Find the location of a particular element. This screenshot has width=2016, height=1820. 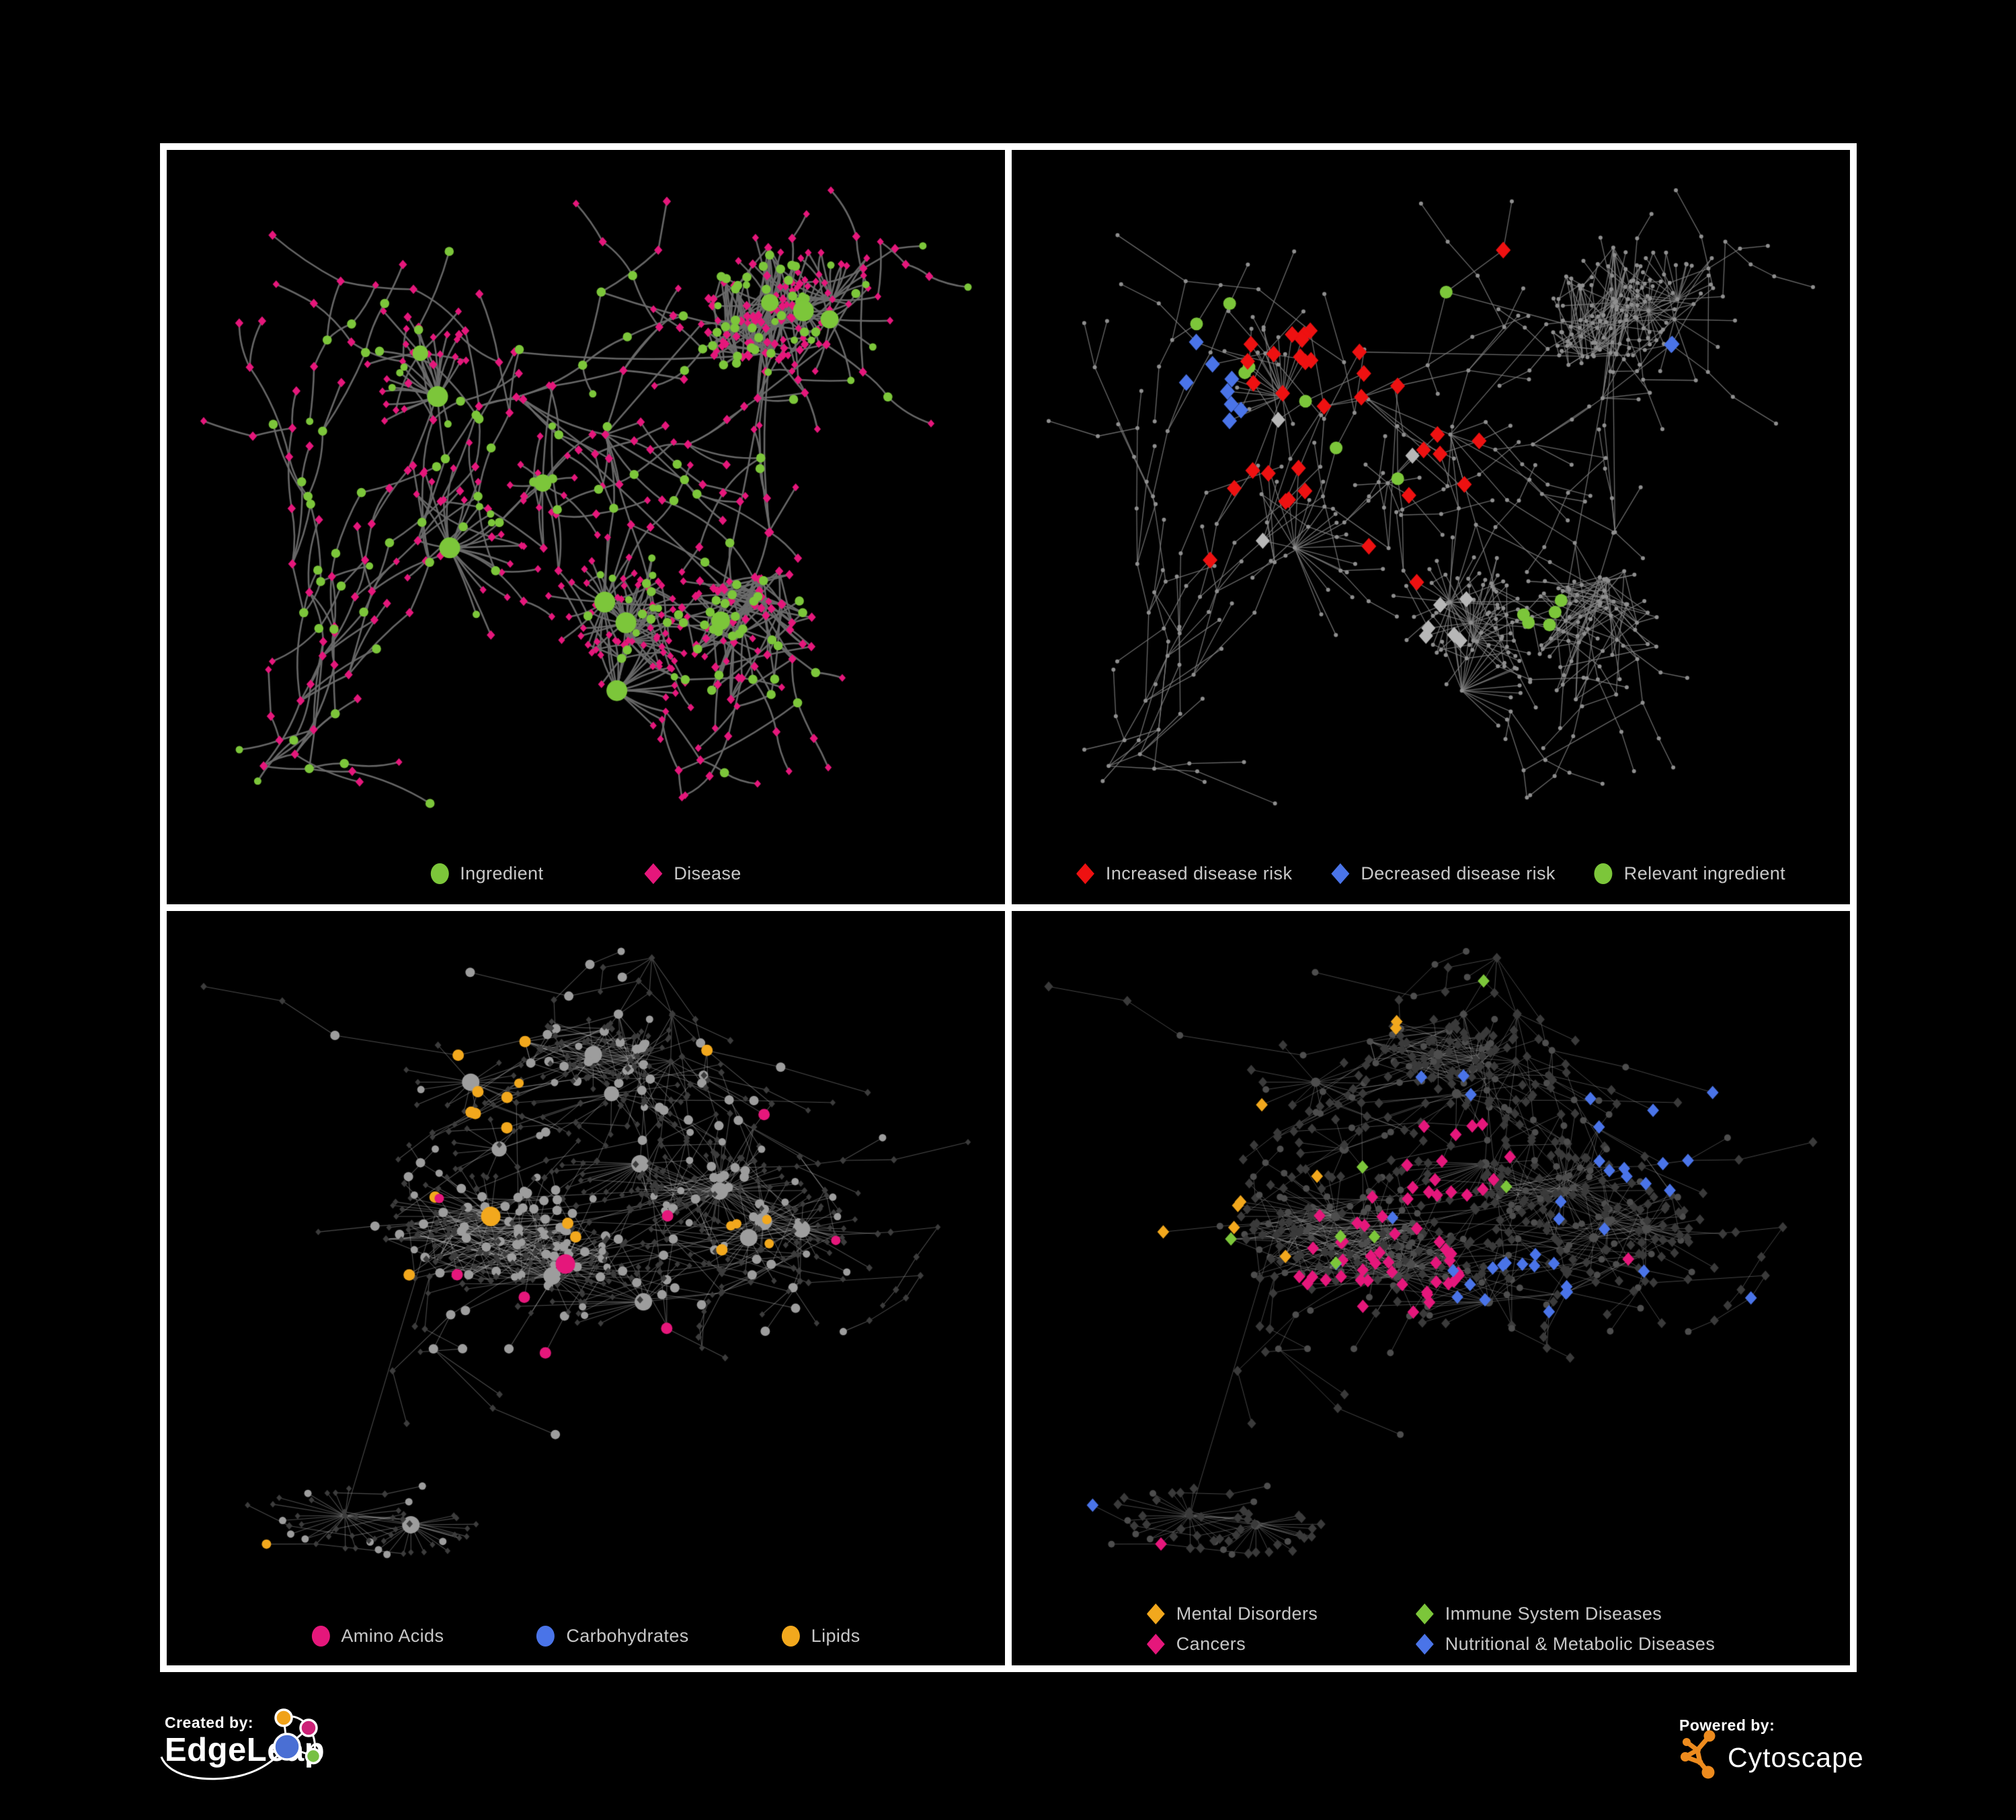

cytoscape-logo-icon is located at coordinates (1698, 1754).